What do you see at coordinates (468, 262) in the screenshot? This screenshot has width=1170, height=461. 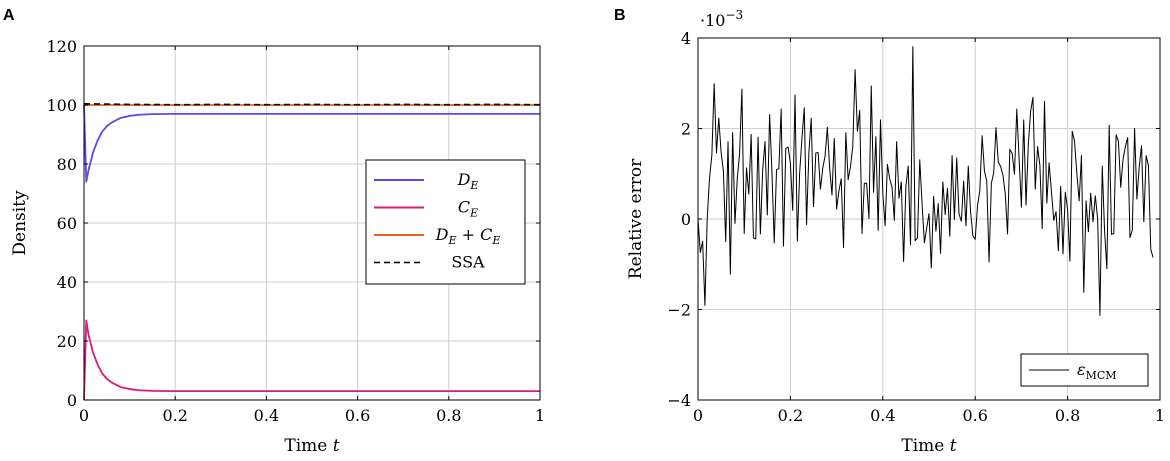 I see `legend-label: SSA` at bounding box center [468, 262].